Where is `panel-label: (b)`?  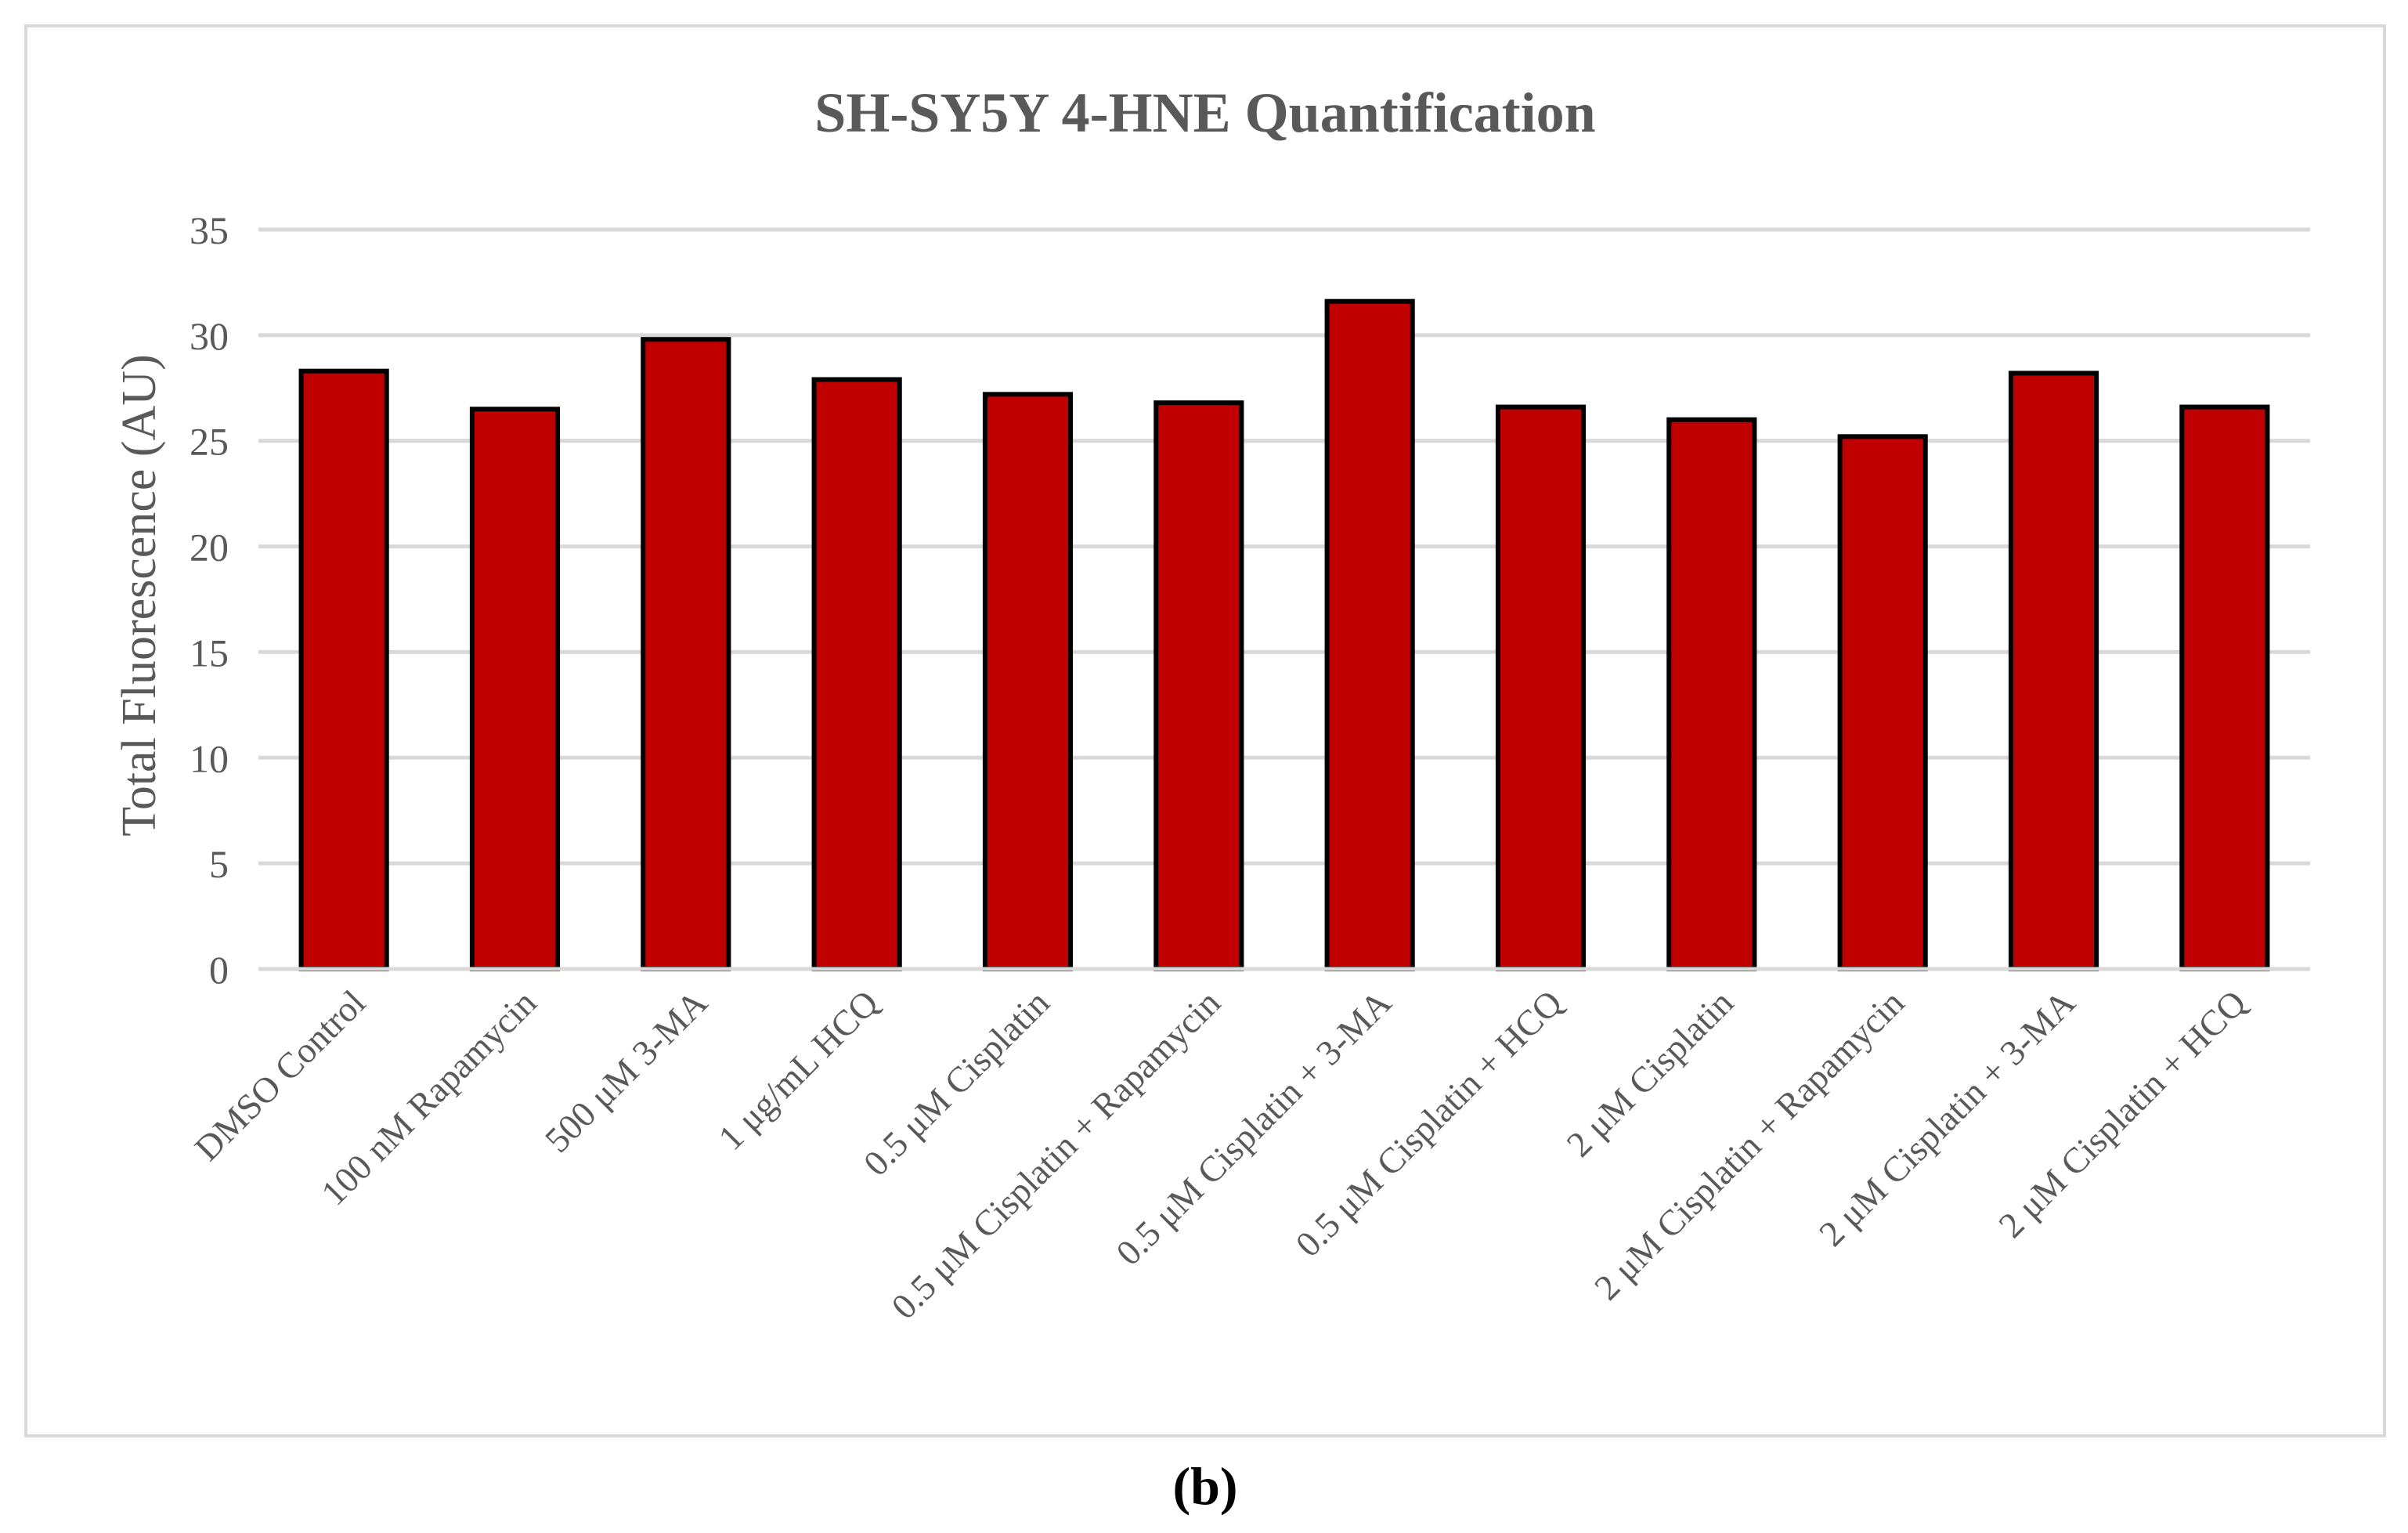
panel-label: (b) is located at coordinates (1204, 1486).